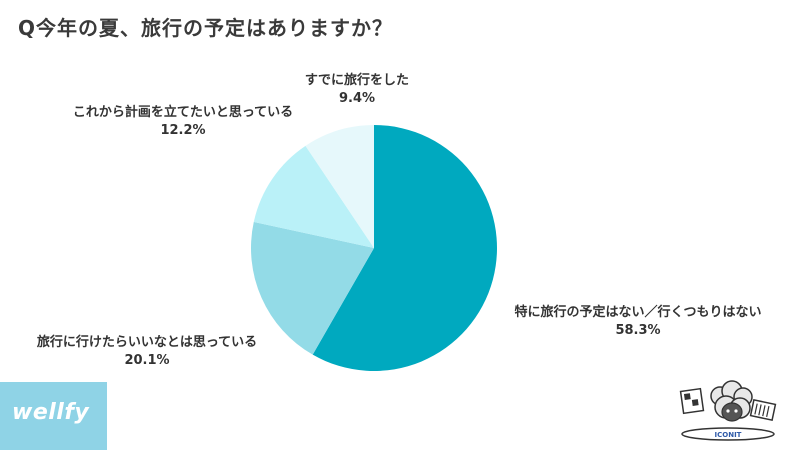 This screenshot has width=800, height=450. Describe the element at coordinates (206, 28) in the screenshot. I see `chart-title: Q今年の夏、旅行の予定はありますか？` at that location.